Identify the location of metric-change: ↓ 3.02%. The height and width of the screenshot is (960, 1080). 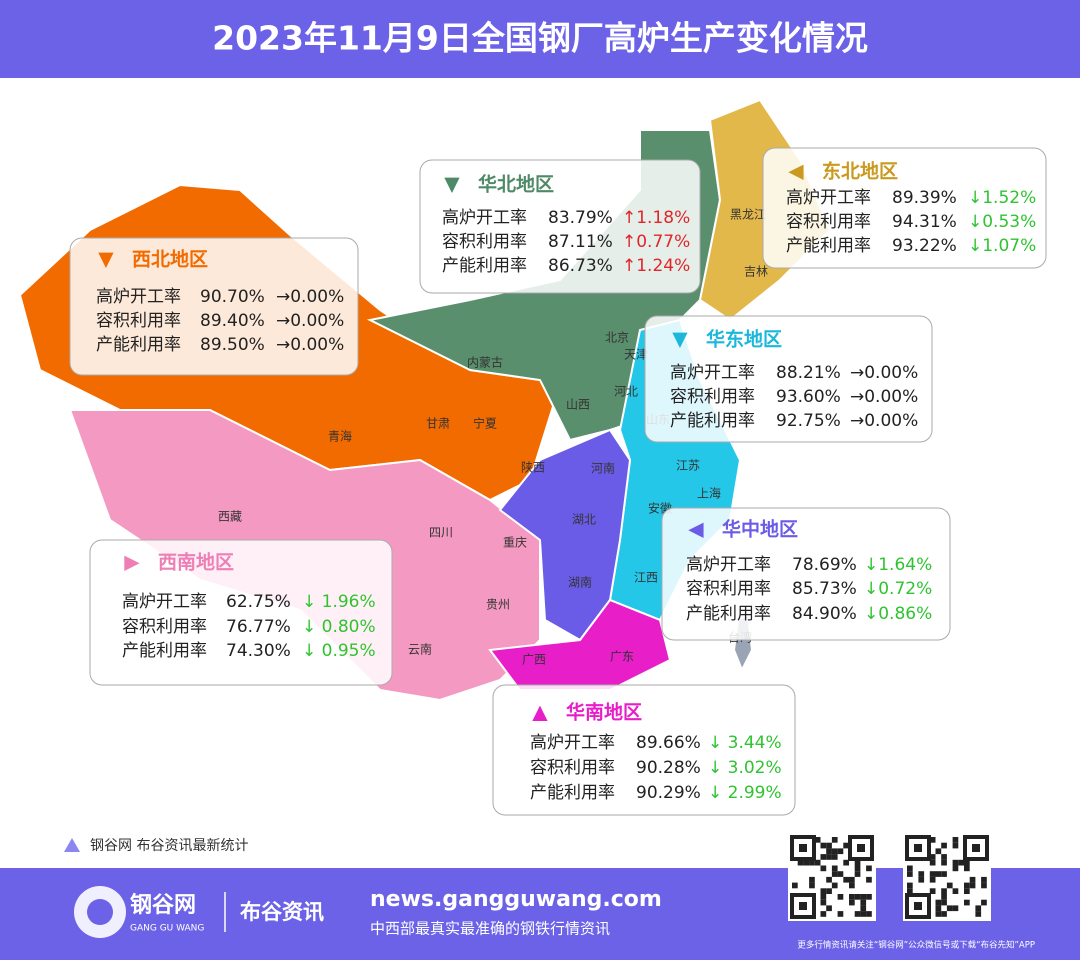
(745, 768).